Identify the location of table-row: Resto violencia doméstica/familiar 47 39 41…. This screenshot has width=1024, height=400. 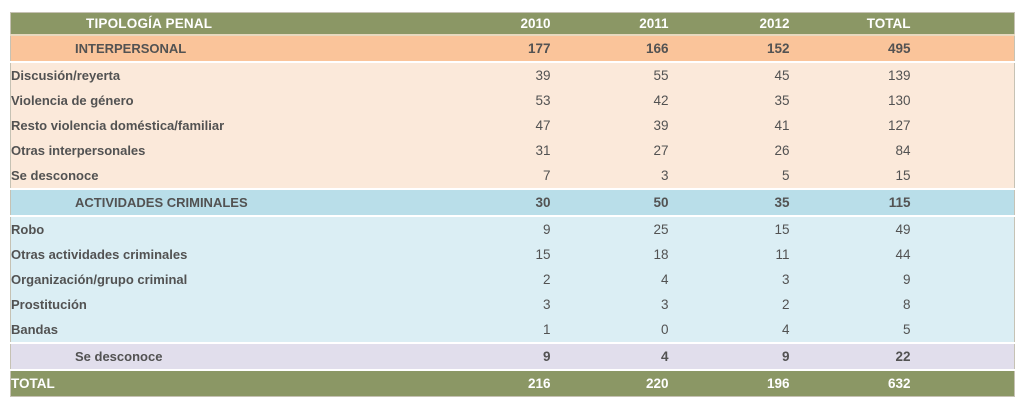
(512, 125).